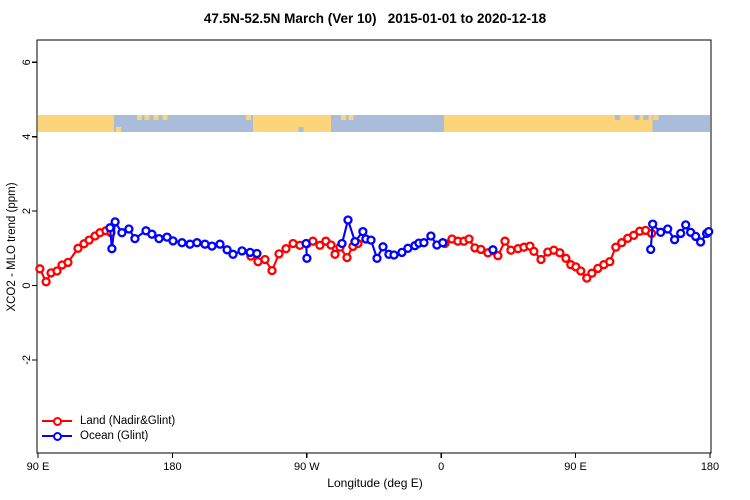 The width and height of the screenshot is (750, 500). Describe the element at coordinates (27, 211) in the screenshot. I see `y-tick-label: 2` at that location.